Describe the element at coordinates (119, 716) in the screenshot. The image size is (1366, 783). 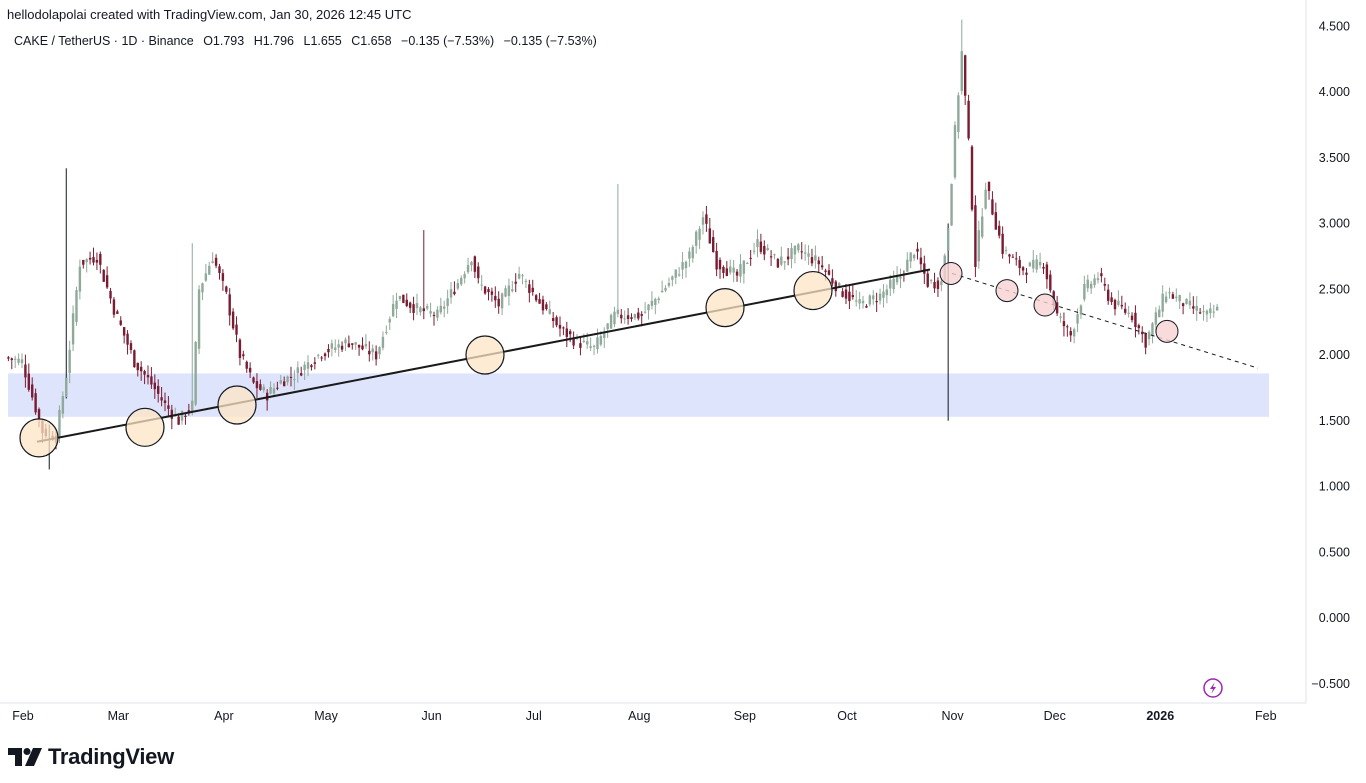
I see `x-tick-label: Mar` at that location.